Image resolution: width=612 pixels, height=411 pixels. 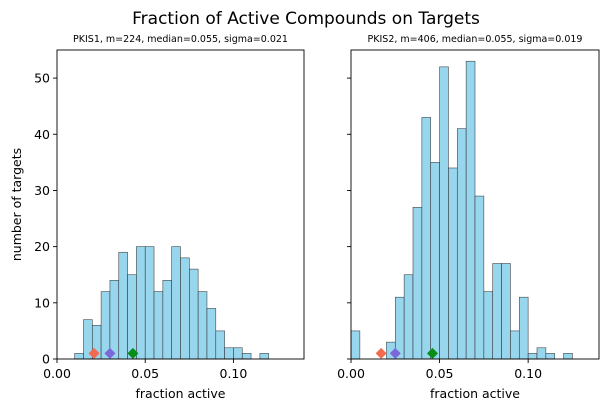 I want to click on y-tick-label: 40, so click(x=42, y=134).